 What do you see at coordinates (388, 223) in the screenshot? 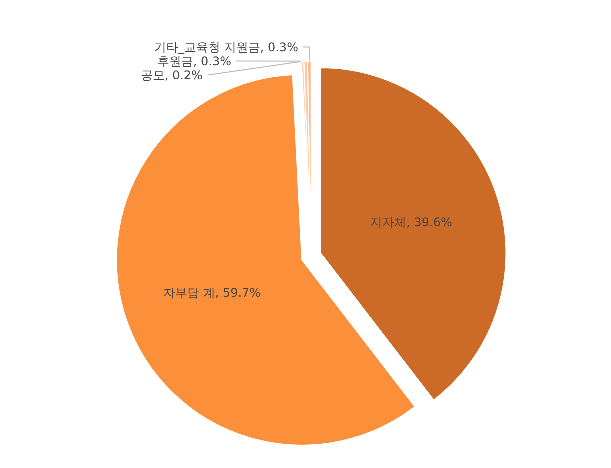
I see `slice-label: 지자체` at bounding box center [388, 223].